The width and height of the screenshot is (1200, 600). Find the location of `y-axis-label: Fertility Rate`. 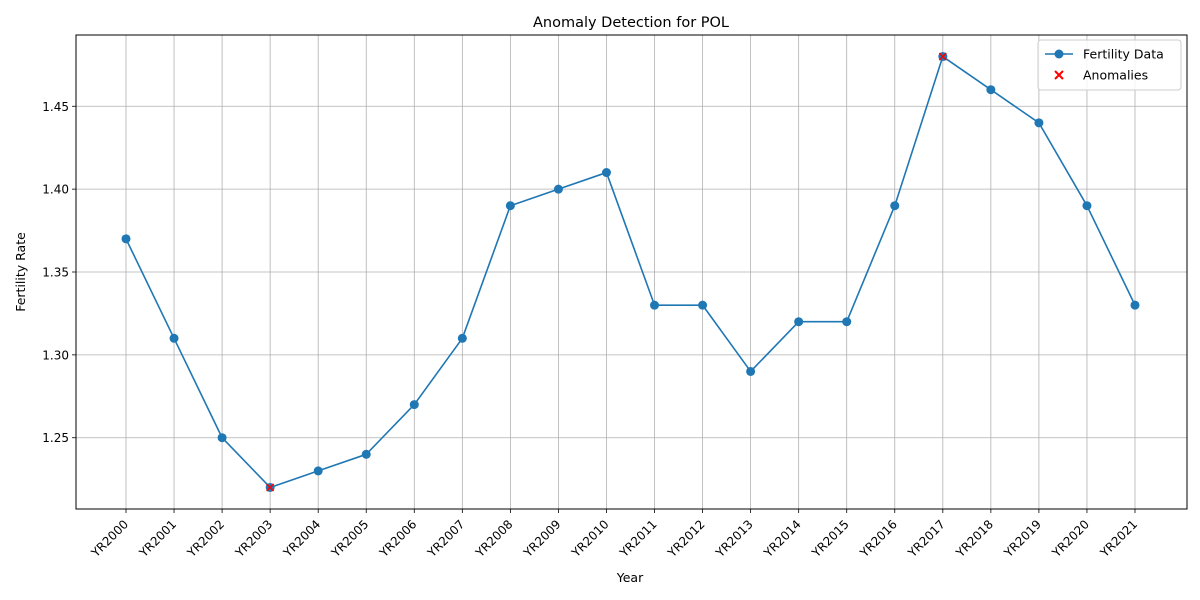

y-axis-label: Fertility Rate is located at coordinates (20, 272).